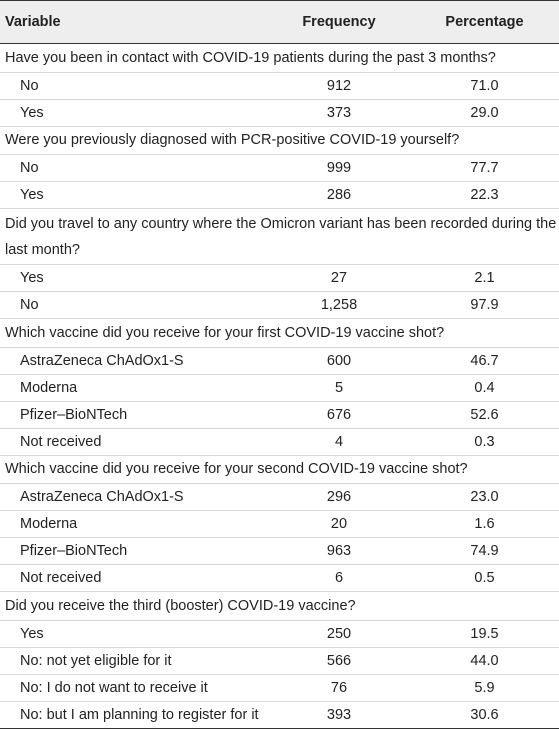 The height and width of the screenshot is (729, 559). I want to click on row-percentage: 44.0, so click(484, 660).